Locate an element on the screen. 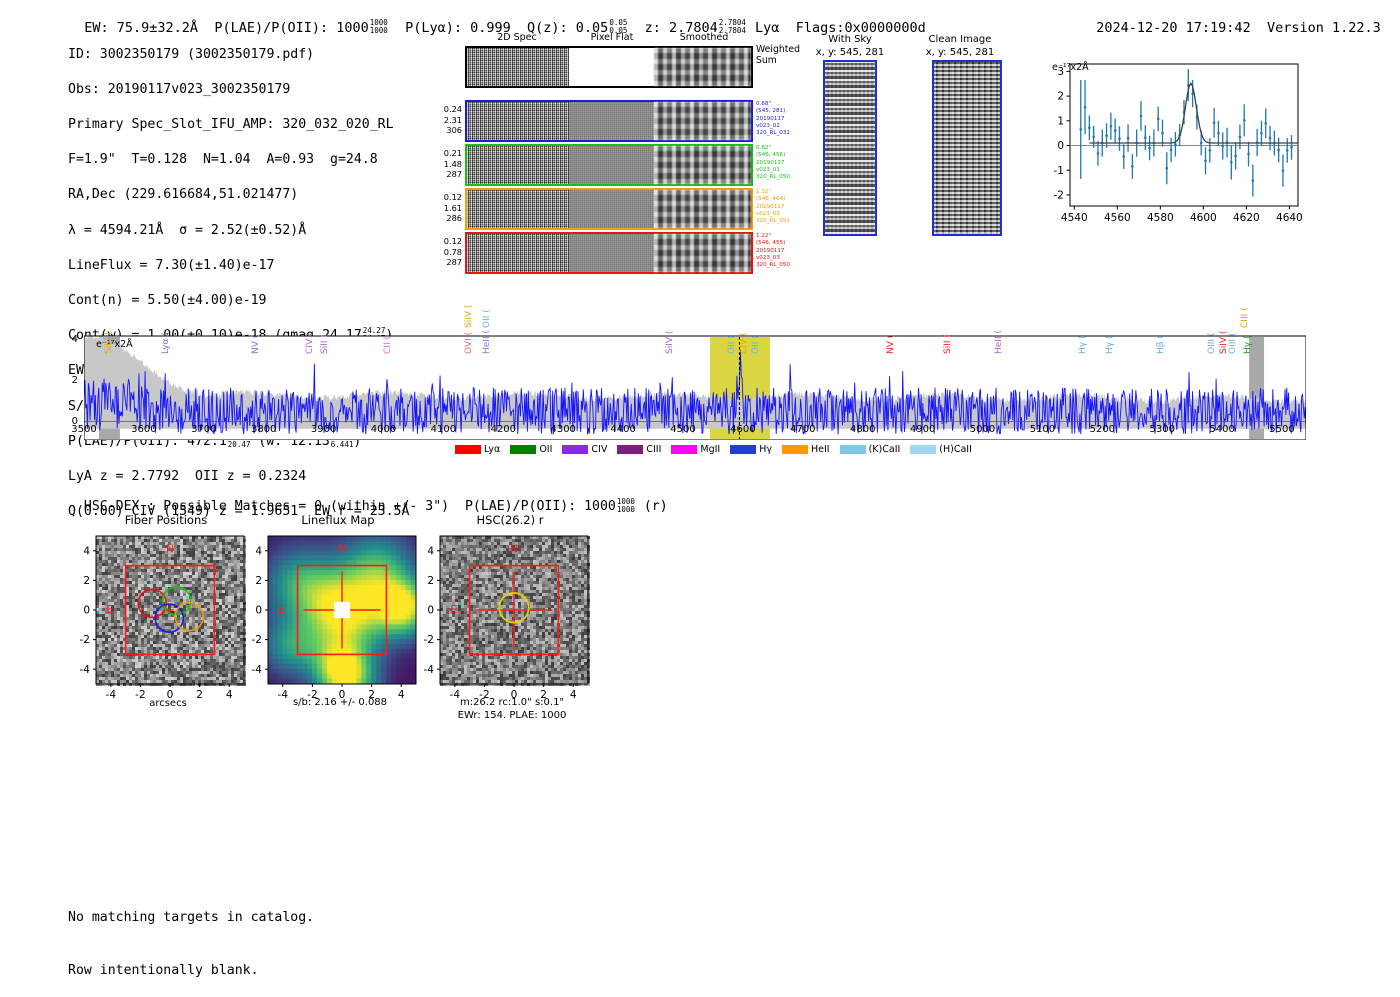  svg-text: 4560 is located at coordinates (1117, 218).